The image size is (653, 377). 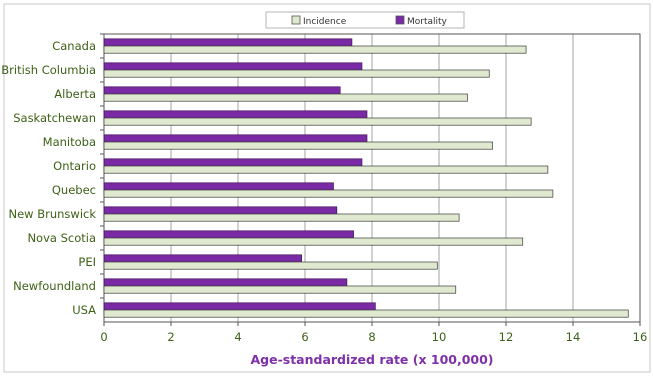 What do you see at coordinates (54, 286) in the screenshot?
I see `category-label-newfoundland: Newfoundland` at bounding box center [54, 286].